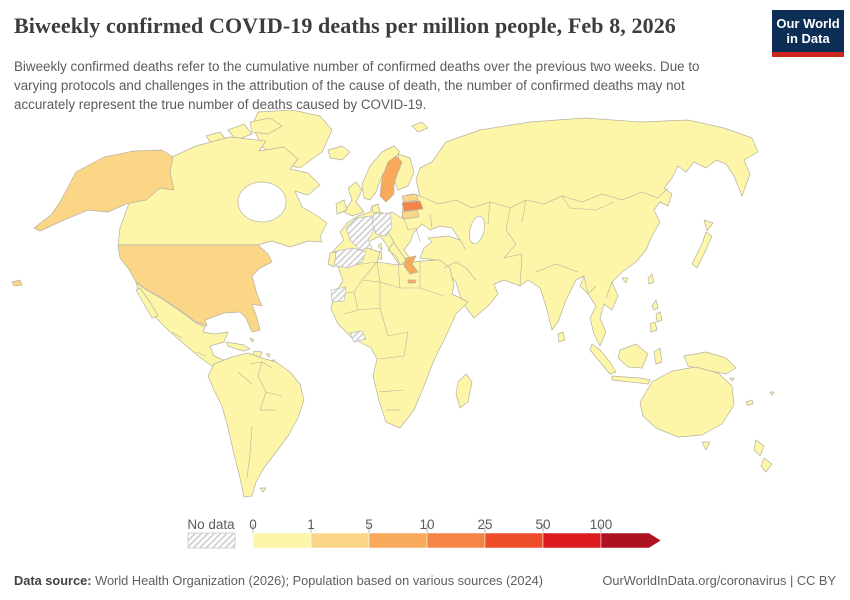 This screenshot has width=850, height=600. I want to click on country-sweden, so click(391, 179).